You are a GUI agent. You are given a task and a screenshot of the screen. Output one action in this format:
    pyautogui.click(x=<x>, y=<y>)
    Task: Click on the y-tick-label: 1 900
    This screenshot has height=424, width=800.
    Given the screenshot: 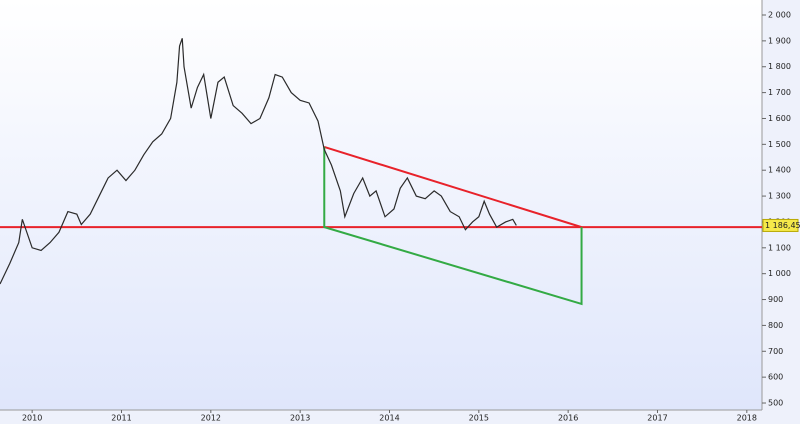 What is the action you would take?
    pyautogui.click(x=779, y=40)
    